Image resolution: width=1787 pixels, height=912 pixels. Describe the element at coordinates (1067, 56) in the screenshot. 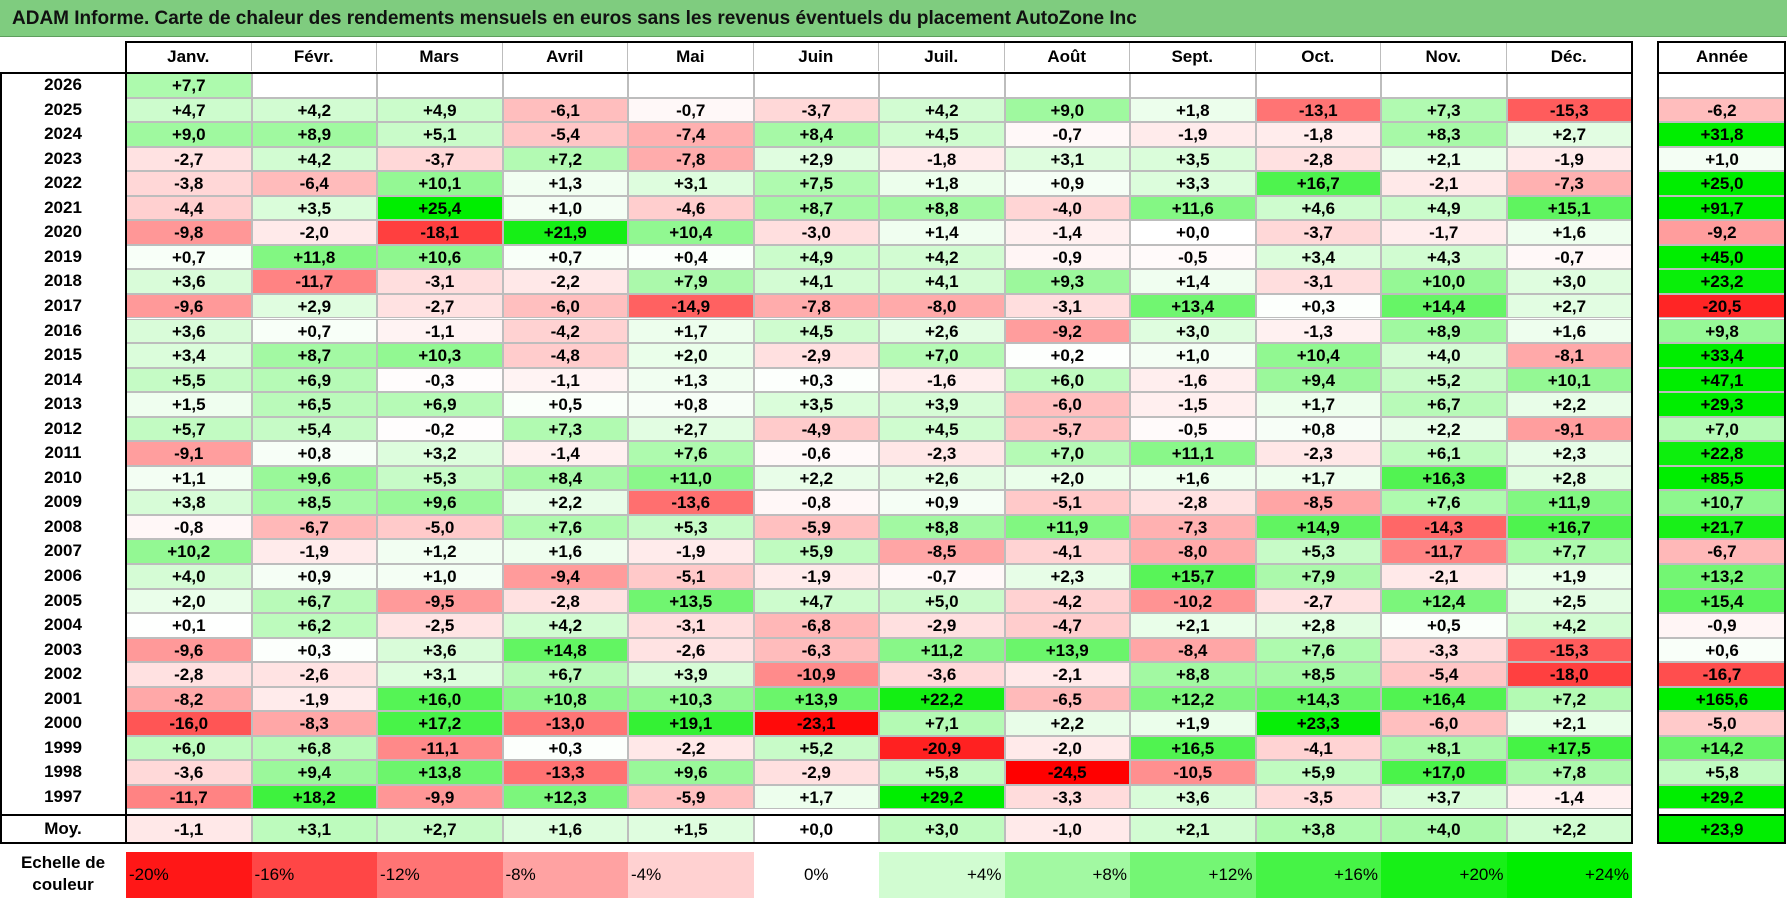

I see `column-header: Août` at that location.